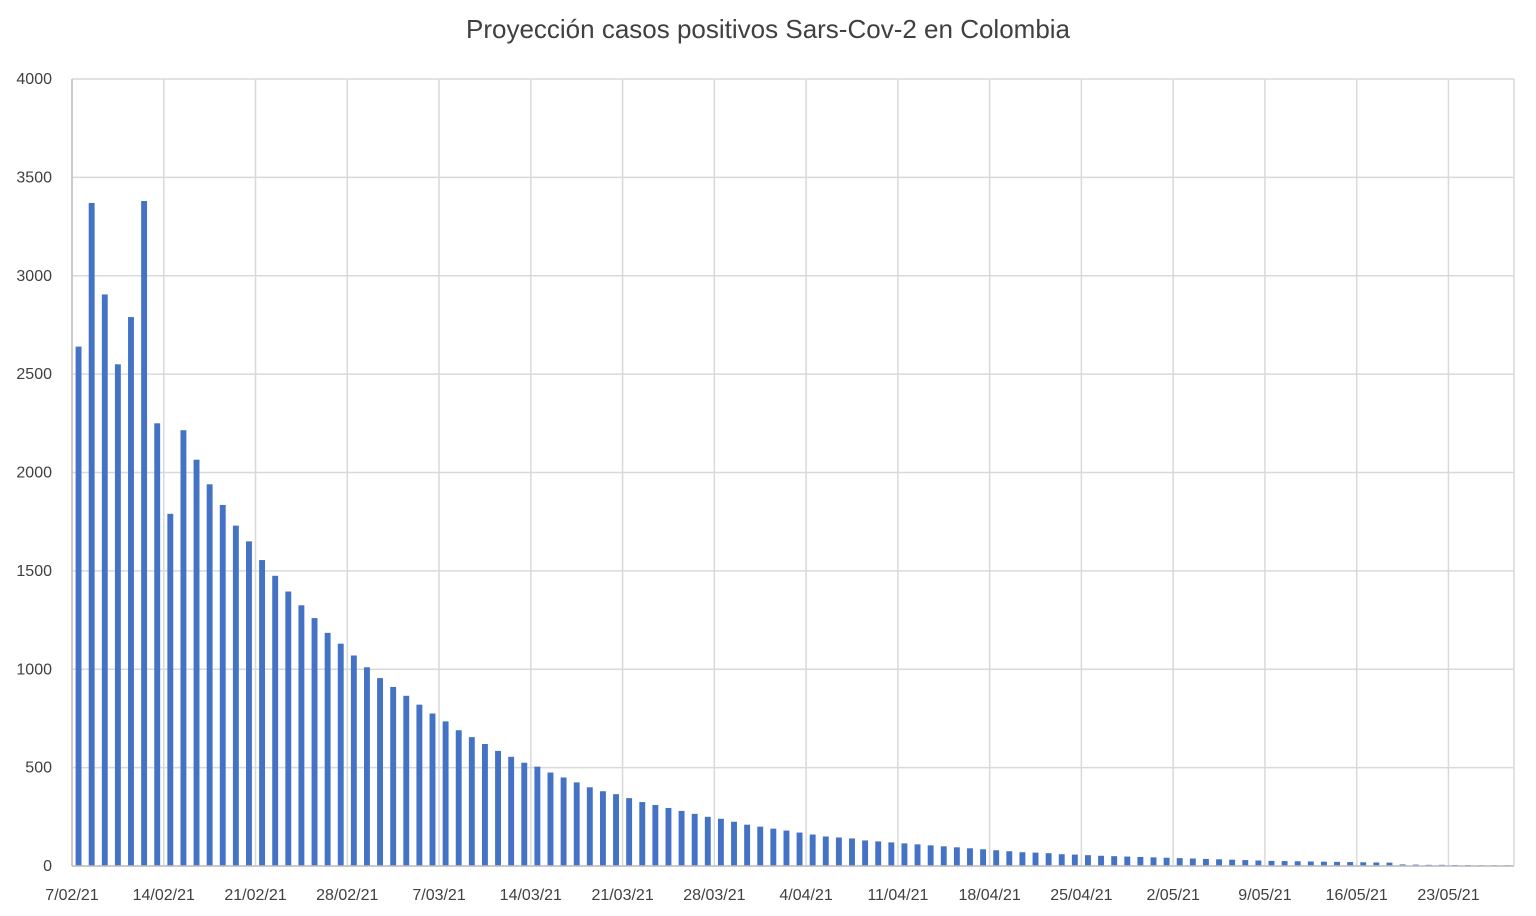  I want to click on x-tick-label: 7/03/21, so click(438, 895).